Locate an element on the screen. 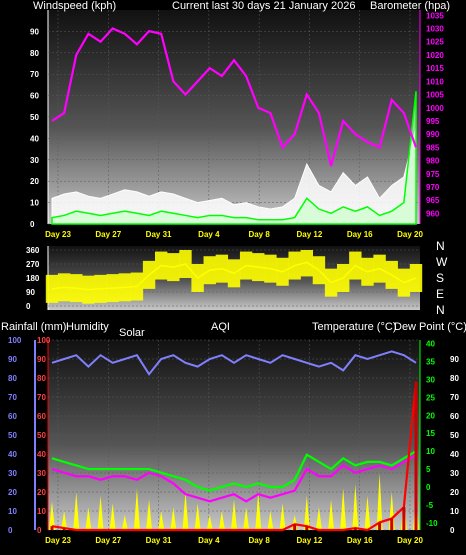  wind-date-label: Day 20 is located at coordinates (410, 234).